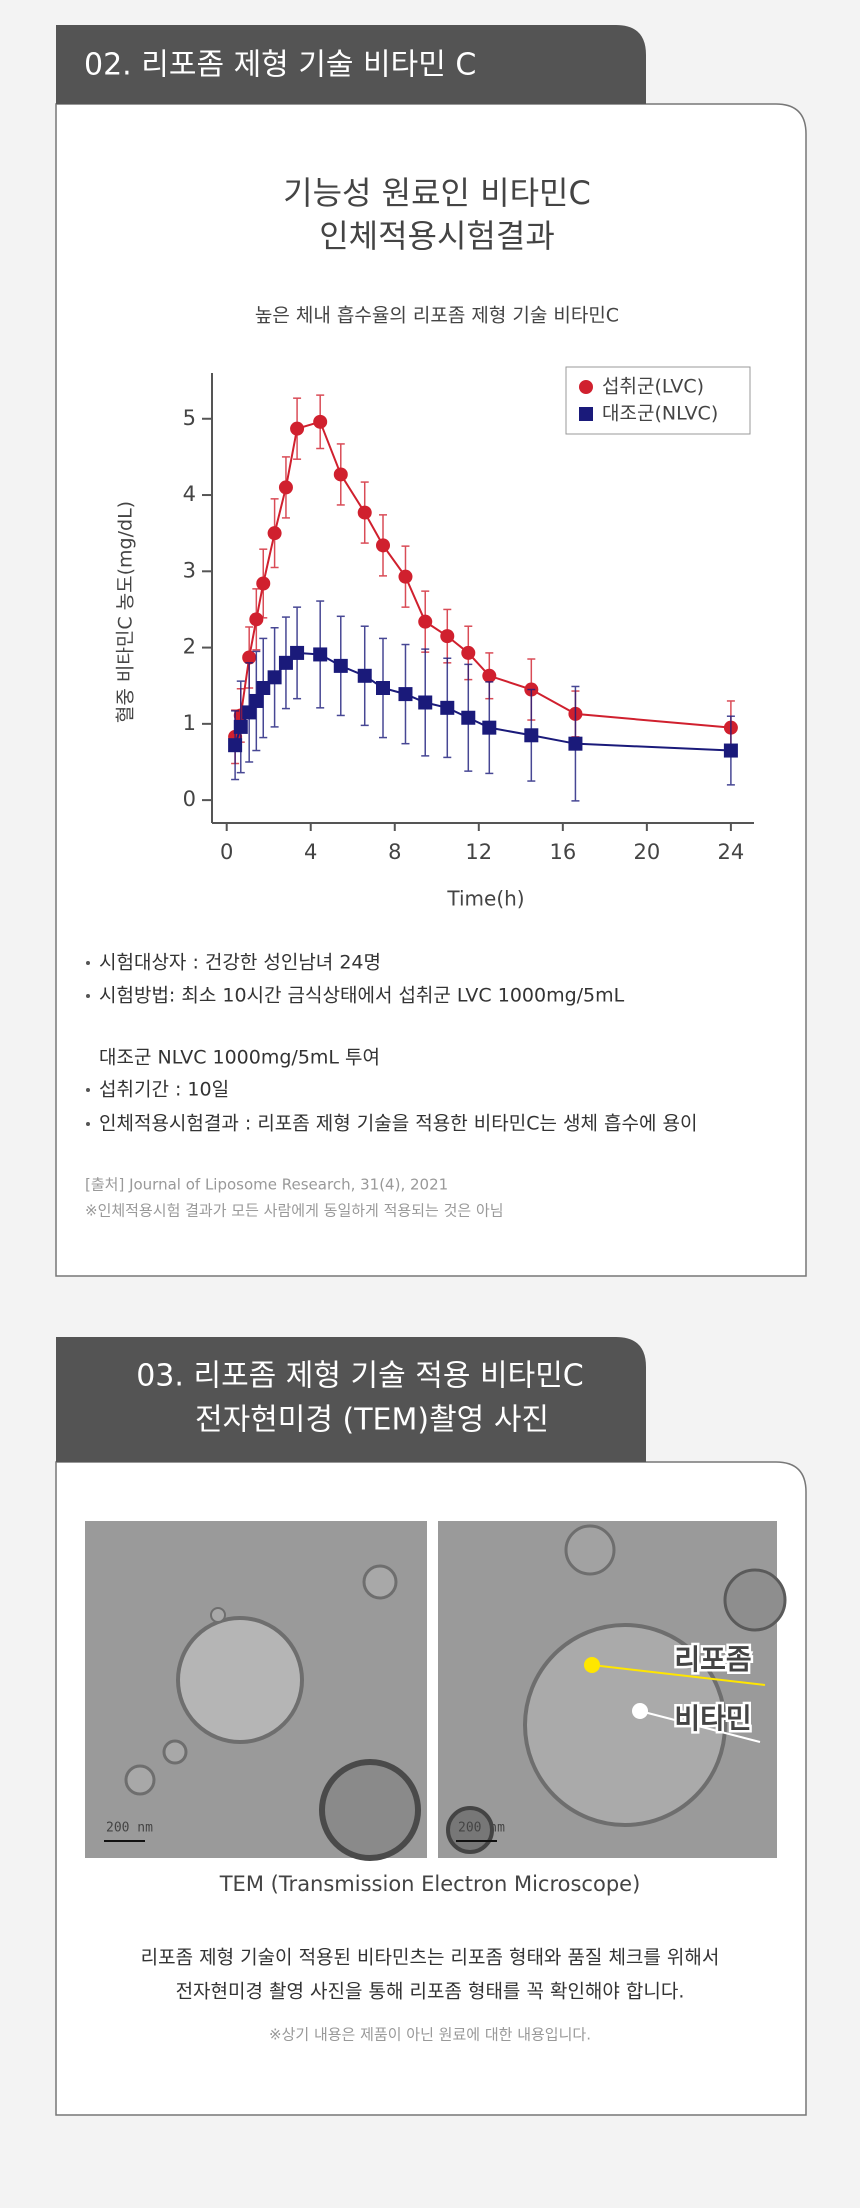  I want to click on section-heading: 전자현미경 (TEM)촬영 사진, so click(372, 1420).